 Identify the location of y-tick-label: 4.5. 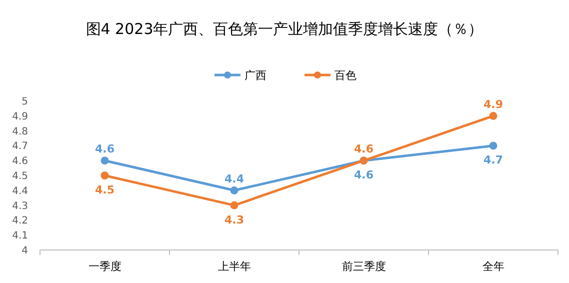
(20, 176).